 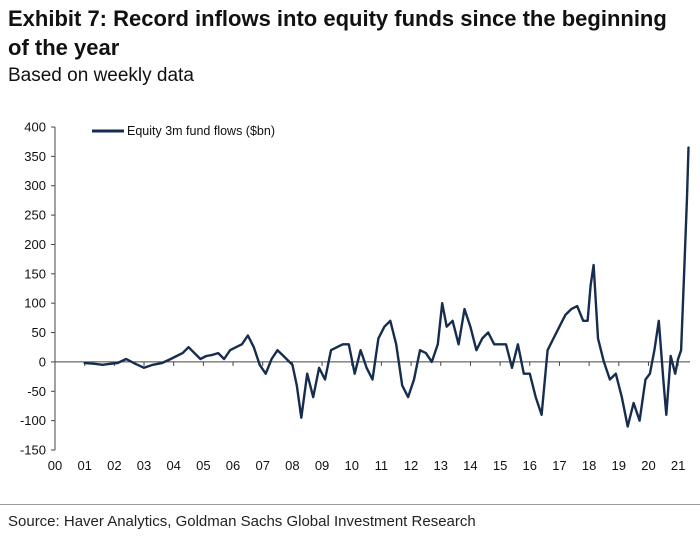 I want to click on x-tick-label: 04, so click(x=173, y=465).